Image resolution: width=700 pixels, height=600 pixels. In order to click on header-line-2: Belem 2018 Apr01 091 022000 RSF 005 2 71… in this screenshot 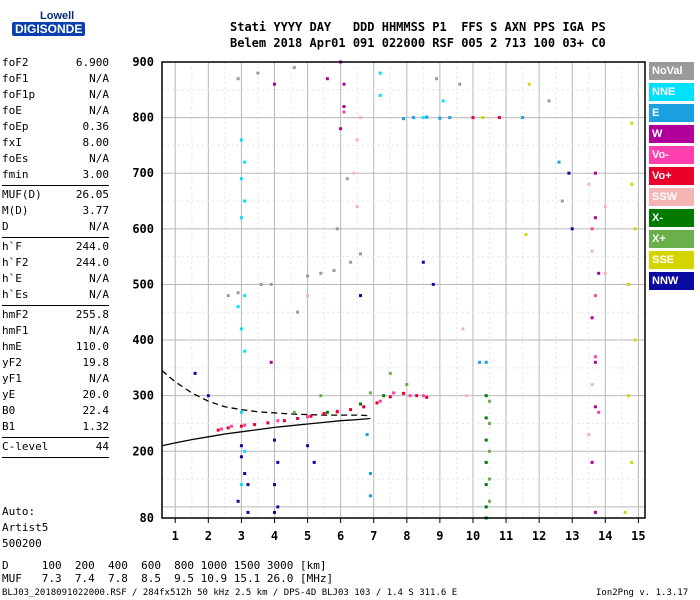, I will do `click(418, 43)`.